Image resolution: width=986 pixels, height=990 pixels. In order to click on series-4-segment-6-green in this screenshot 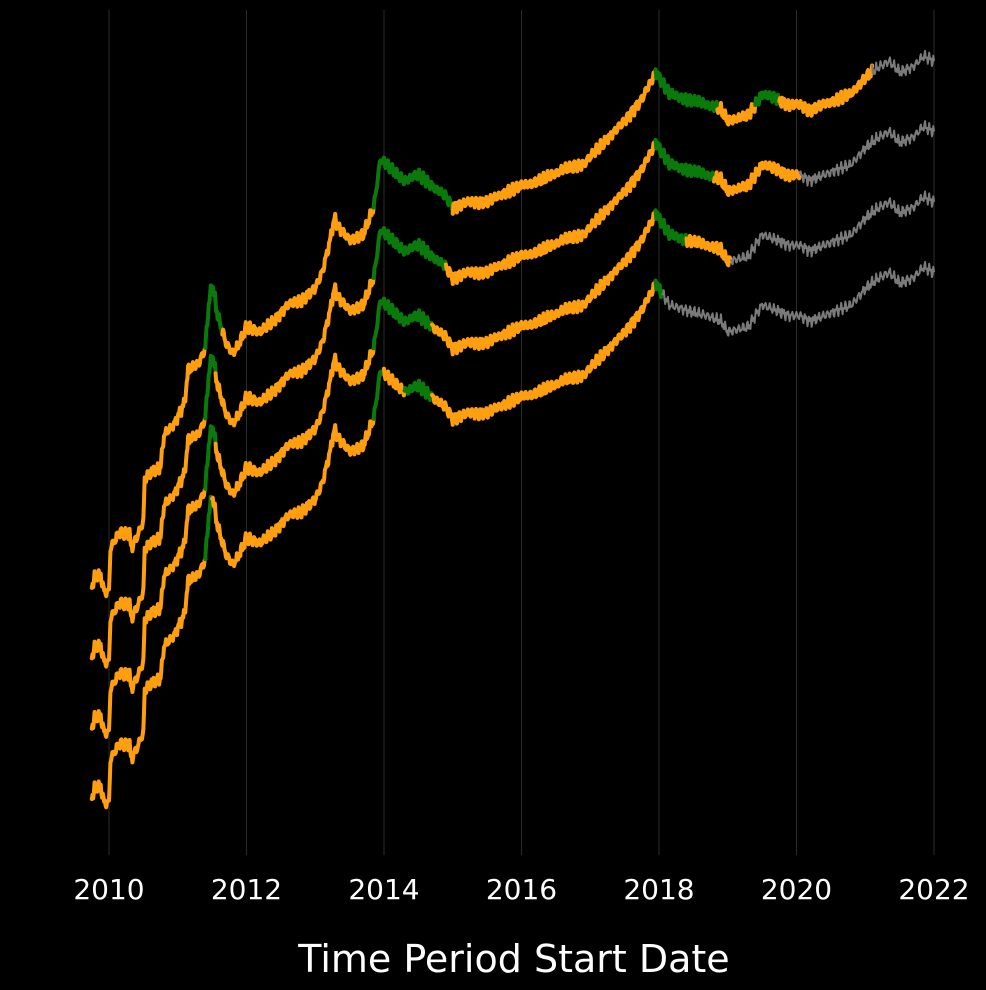, I will do `click(418, 390)`.